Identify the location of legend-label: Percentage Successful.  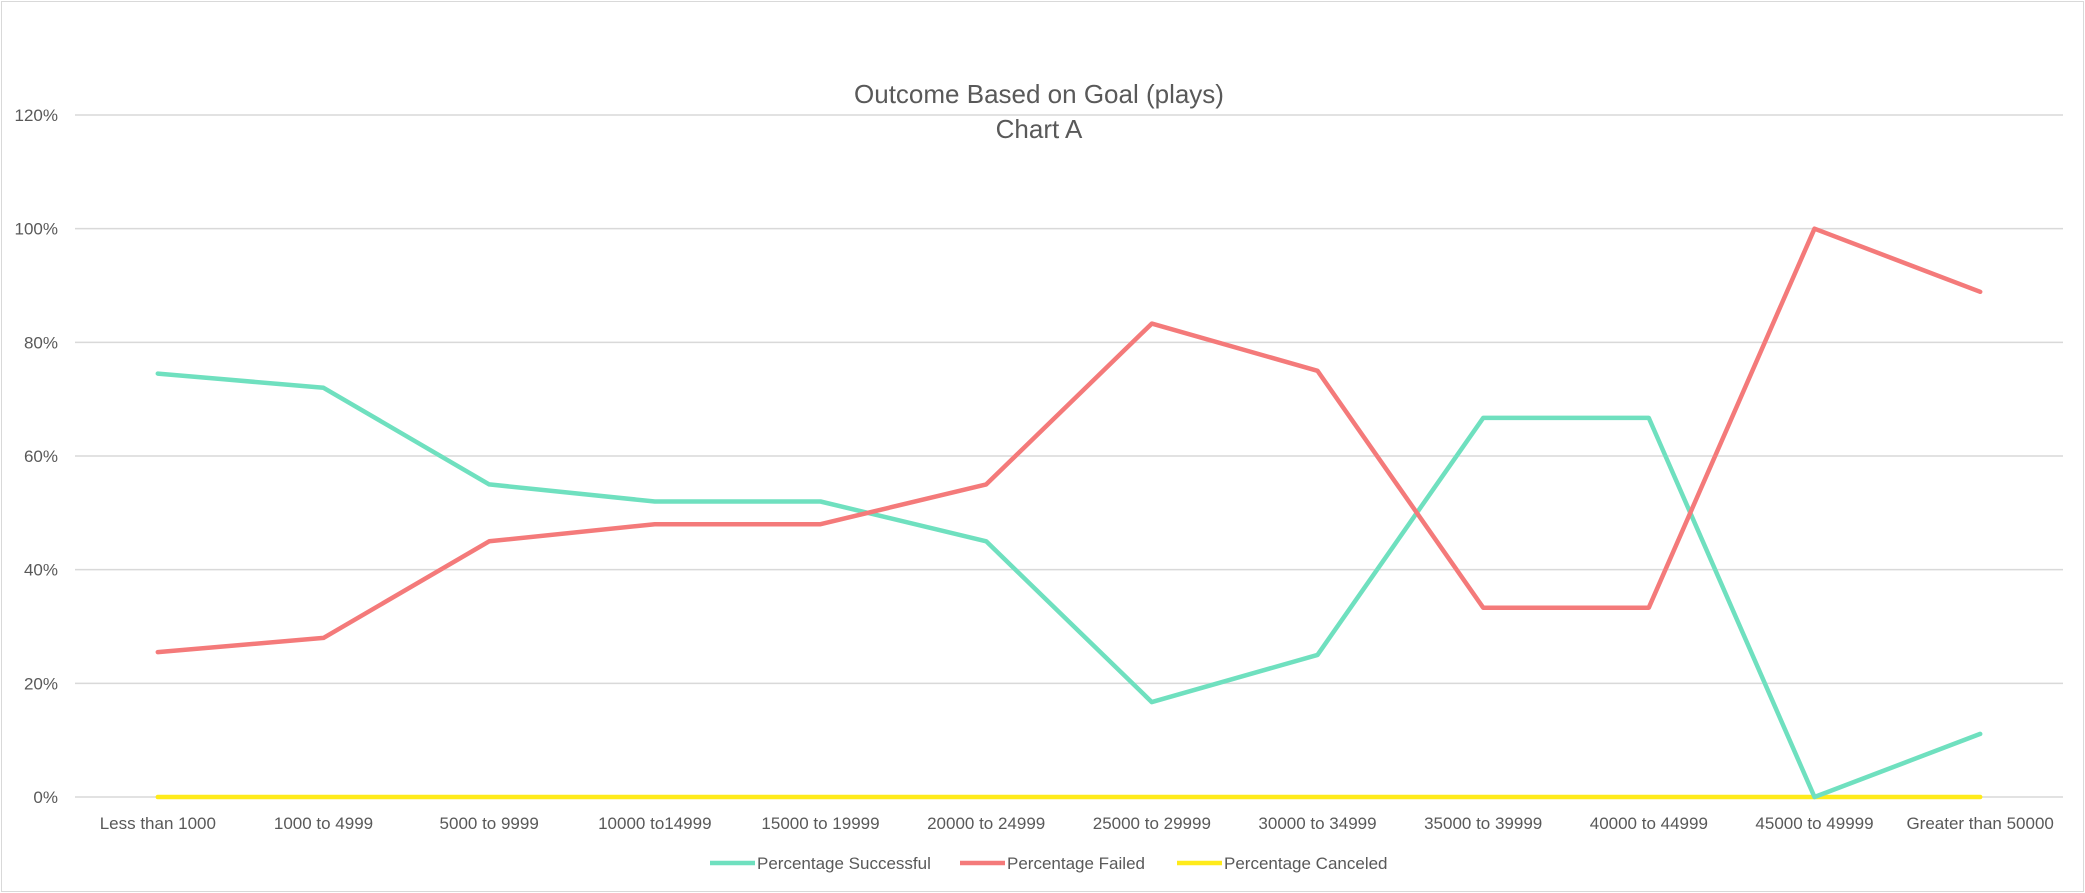
(844, 863).